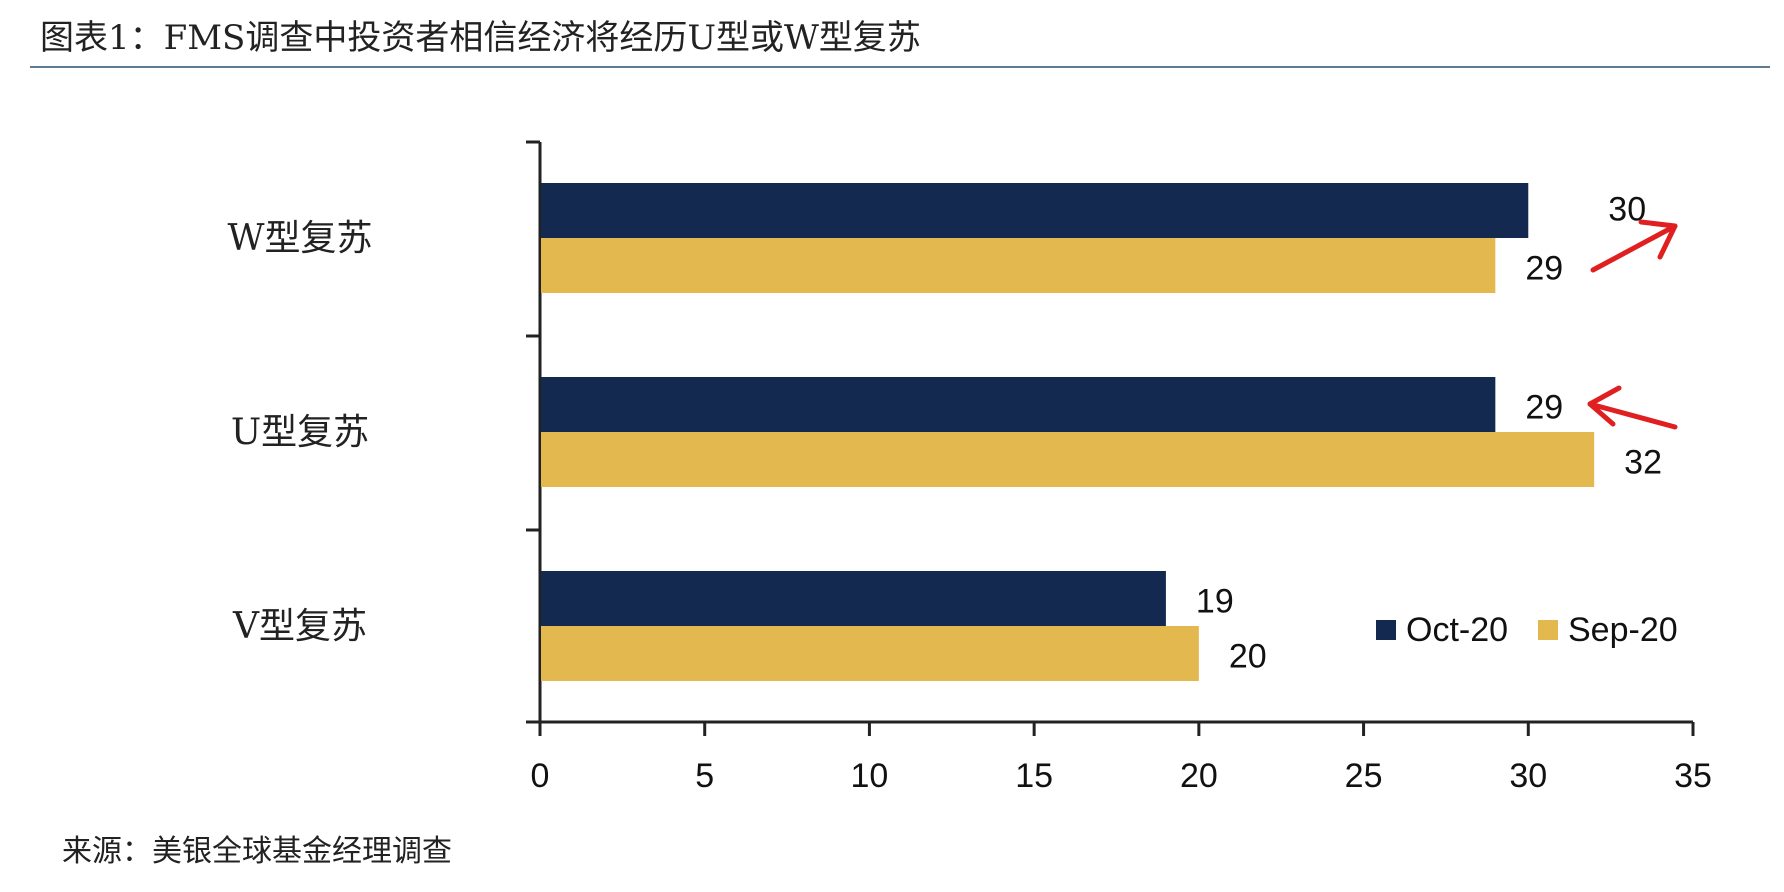 The width and height of the screenshot is (1784, 892). Describe the element at coordinates (299, 238) in the screenshot. I see `category-label: W型复苏` at that location.